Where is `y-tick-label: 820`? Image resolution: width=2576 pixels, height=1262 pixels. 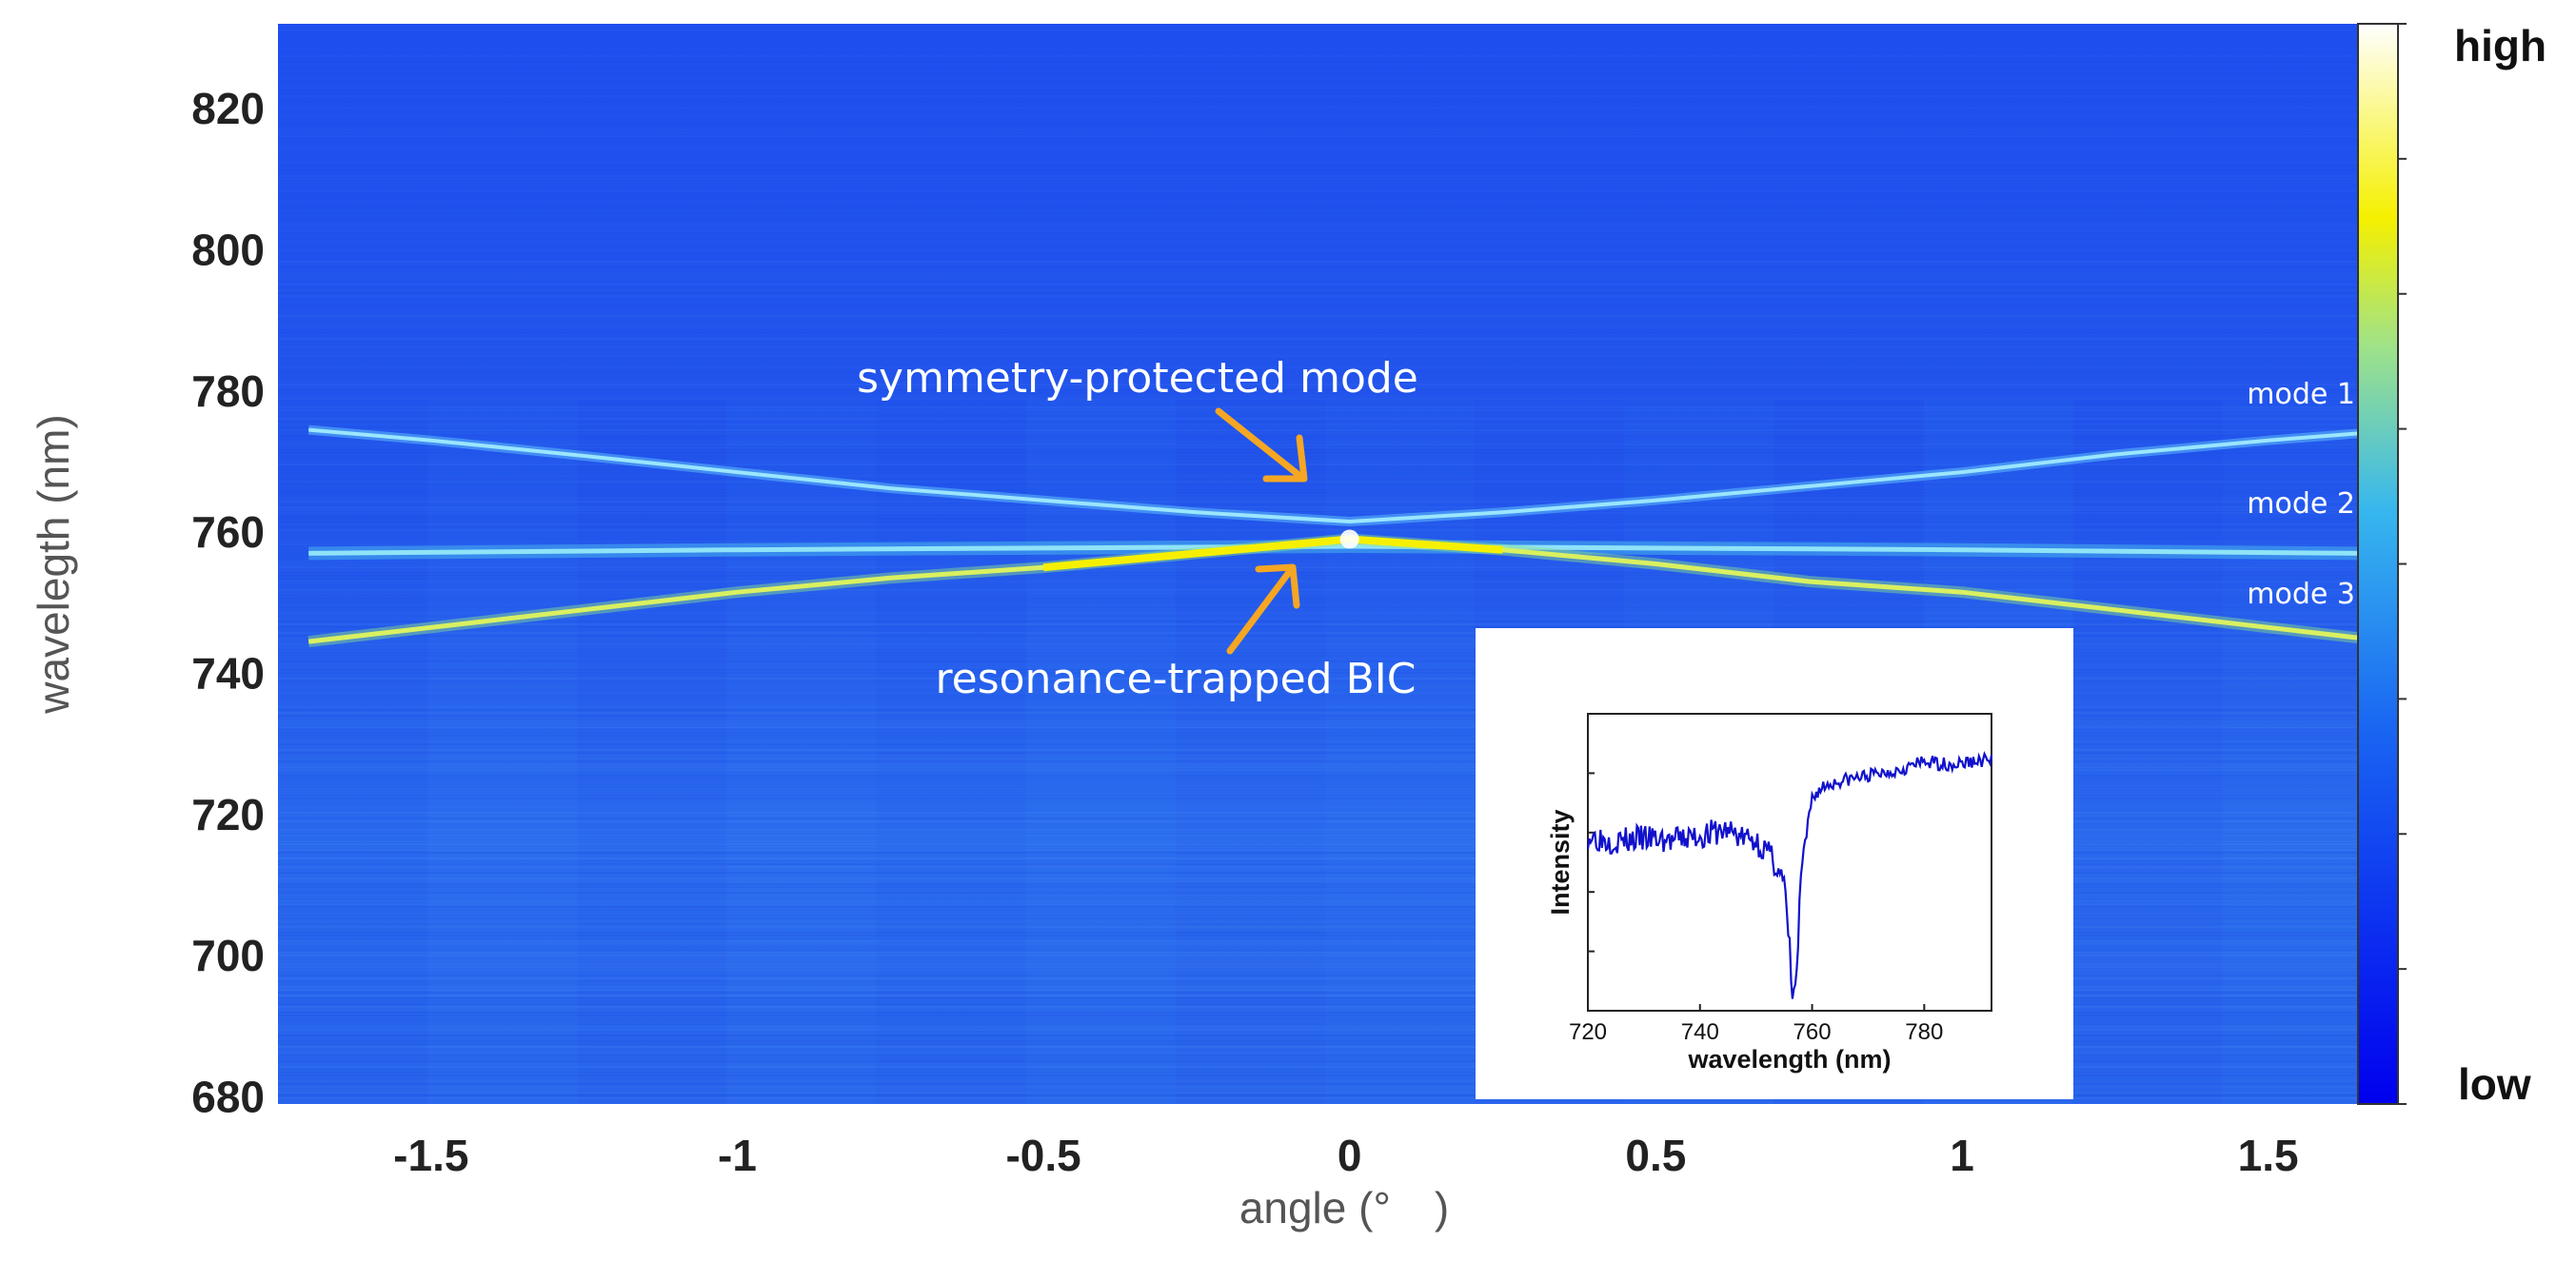
y-tick-label: 820 is located at coordinates (228, 108).